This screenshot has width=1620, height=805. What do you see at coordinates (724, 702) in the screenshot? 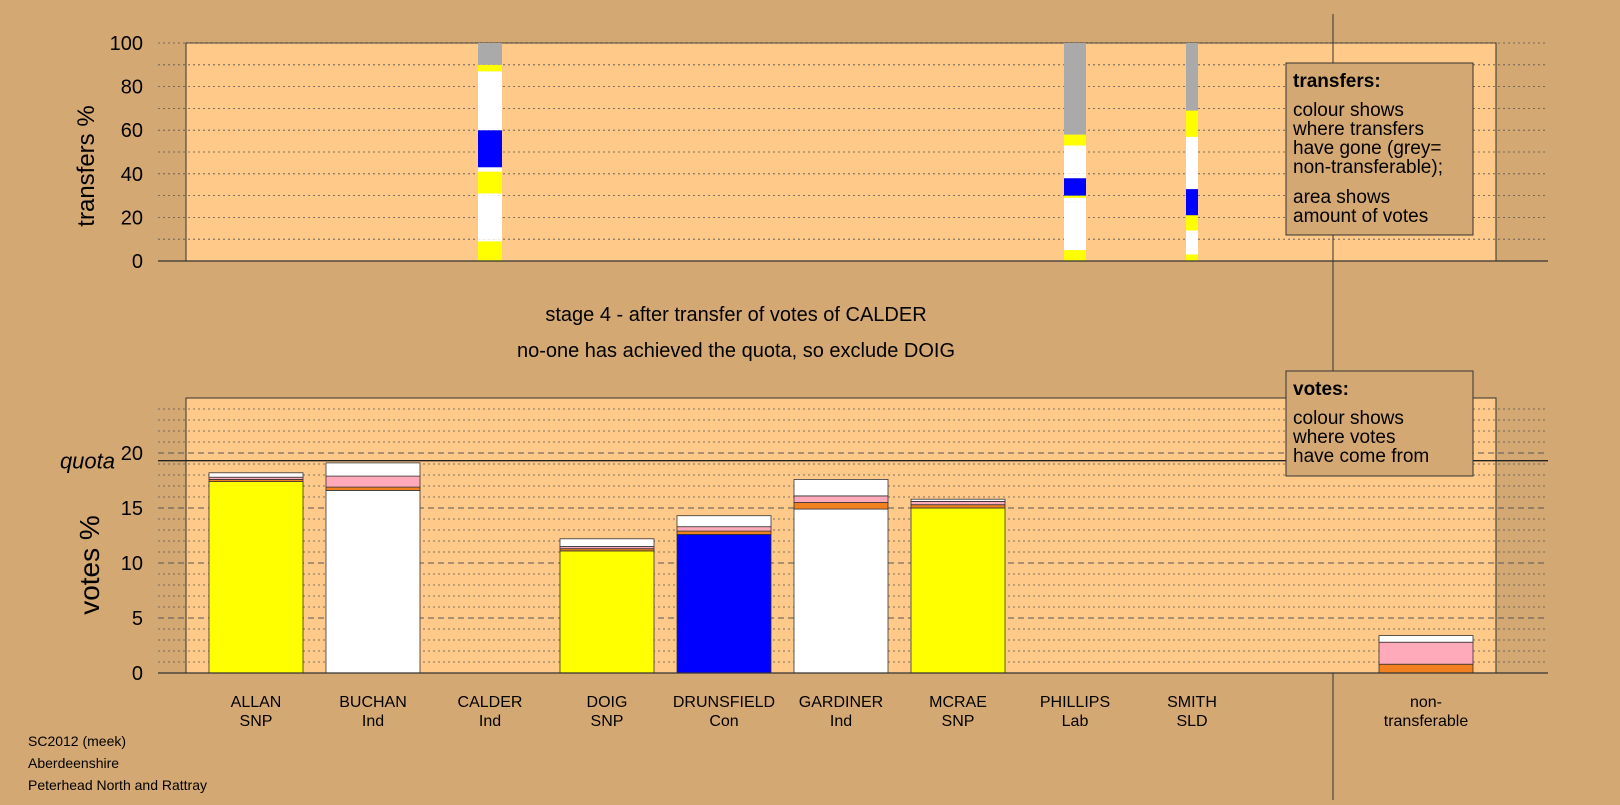
I see `category-label: DRUNSFIELD` at bounding box center [724, 702].